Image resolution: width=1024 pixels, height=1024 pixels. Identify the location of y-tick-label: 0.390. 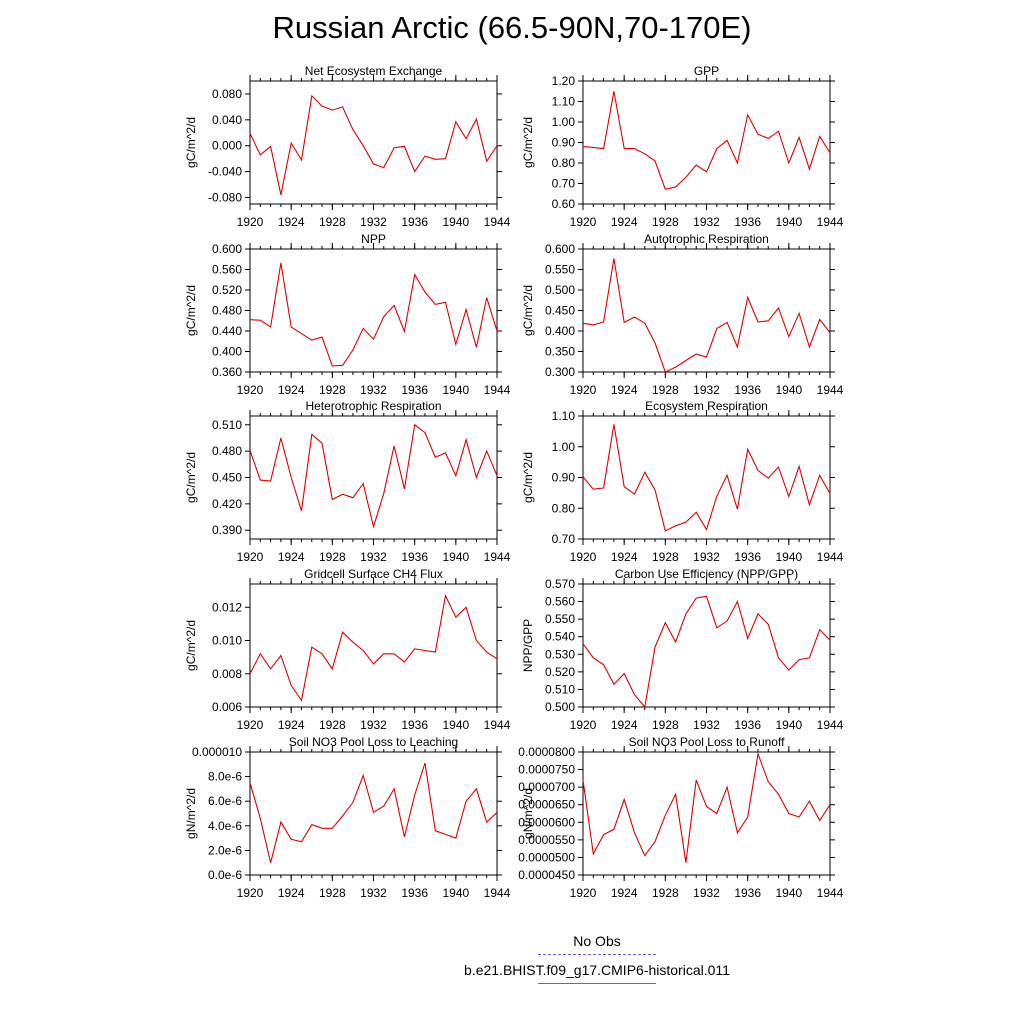
(227, 530).